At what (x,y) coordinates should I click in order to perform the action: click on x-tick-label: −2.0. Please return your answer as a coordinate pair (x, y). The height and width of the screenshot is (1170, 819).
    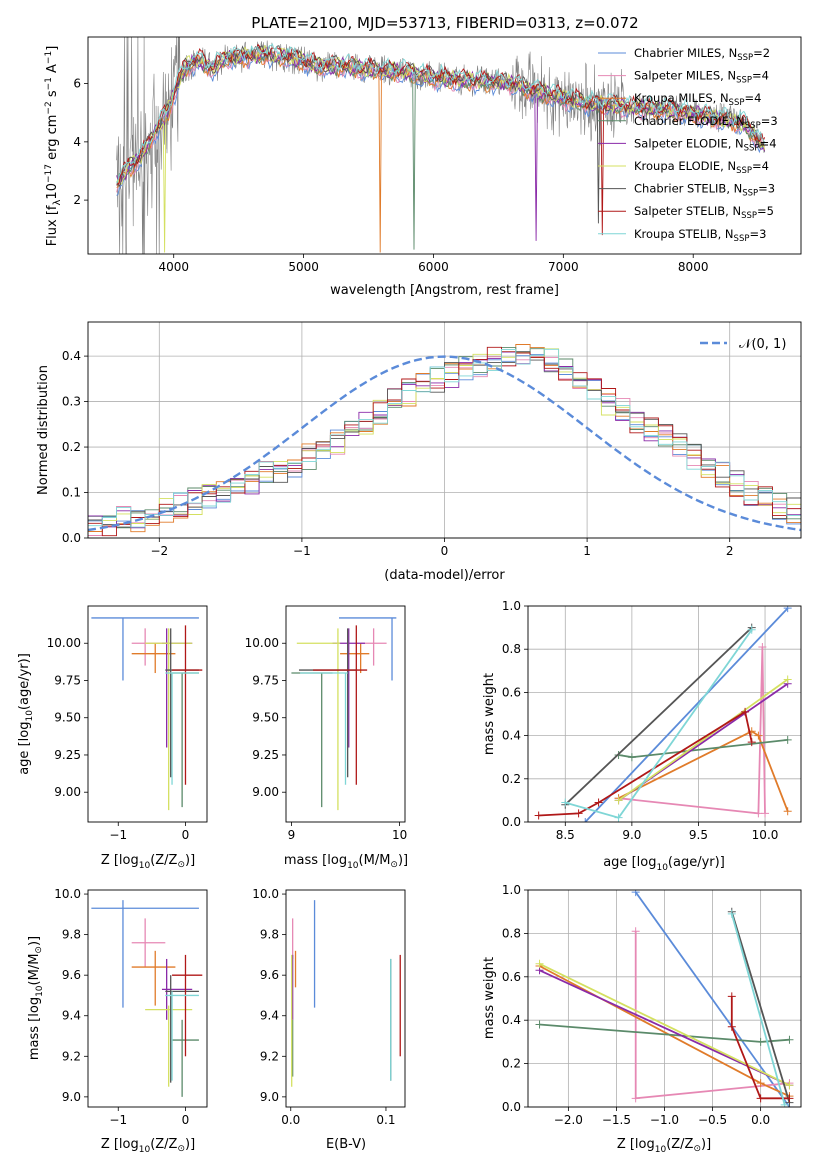
    Looking at the image, I should click on (568, 1120).